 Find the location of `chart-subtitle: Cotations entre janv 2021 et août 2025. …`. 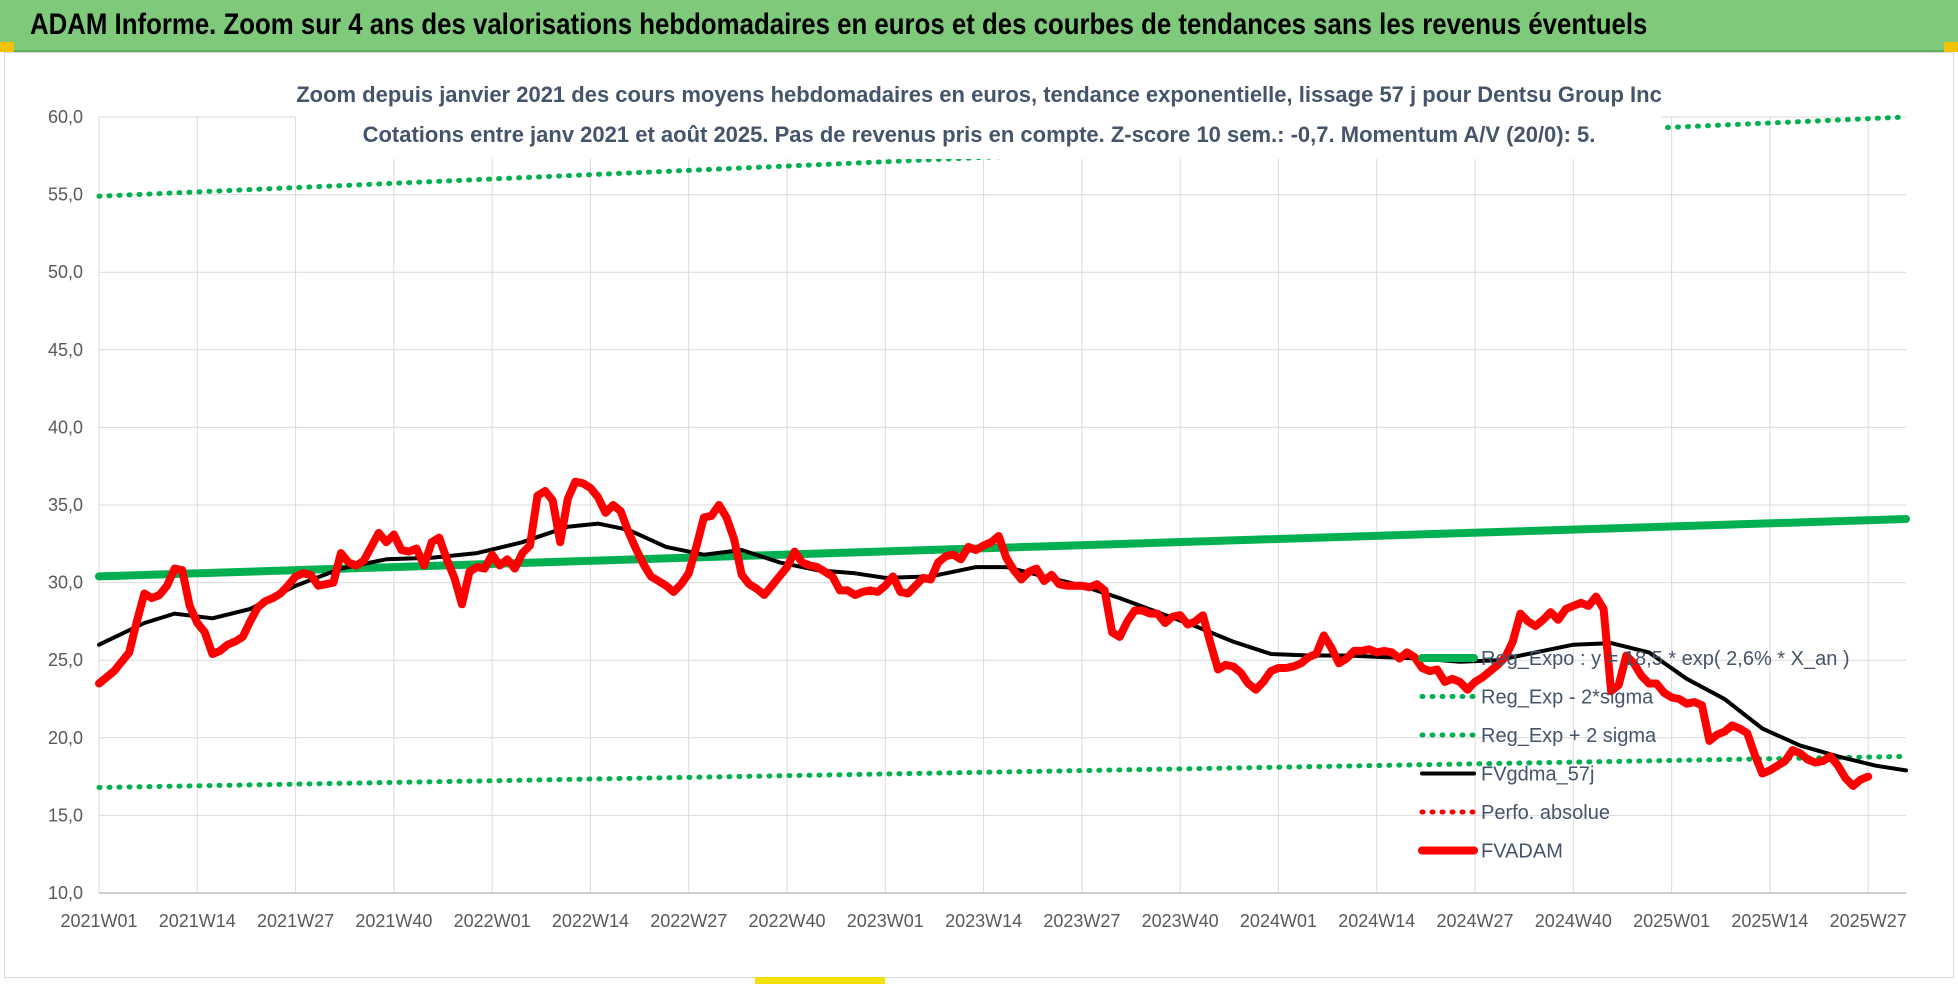

chart-subtitle: Cotations entre janv 2021 et août 2025. … is located at coordinates (979, 134).